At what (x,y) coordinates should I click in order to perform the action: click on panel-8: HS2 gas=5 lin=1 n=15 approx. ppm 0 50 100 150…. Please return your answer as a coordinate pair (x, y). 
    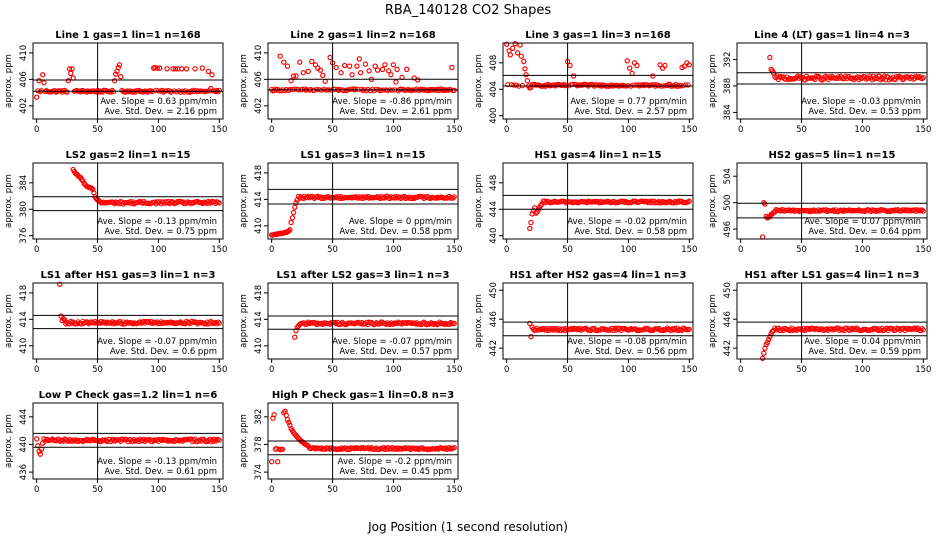
    Looking at the image, I should click on (819, 202).